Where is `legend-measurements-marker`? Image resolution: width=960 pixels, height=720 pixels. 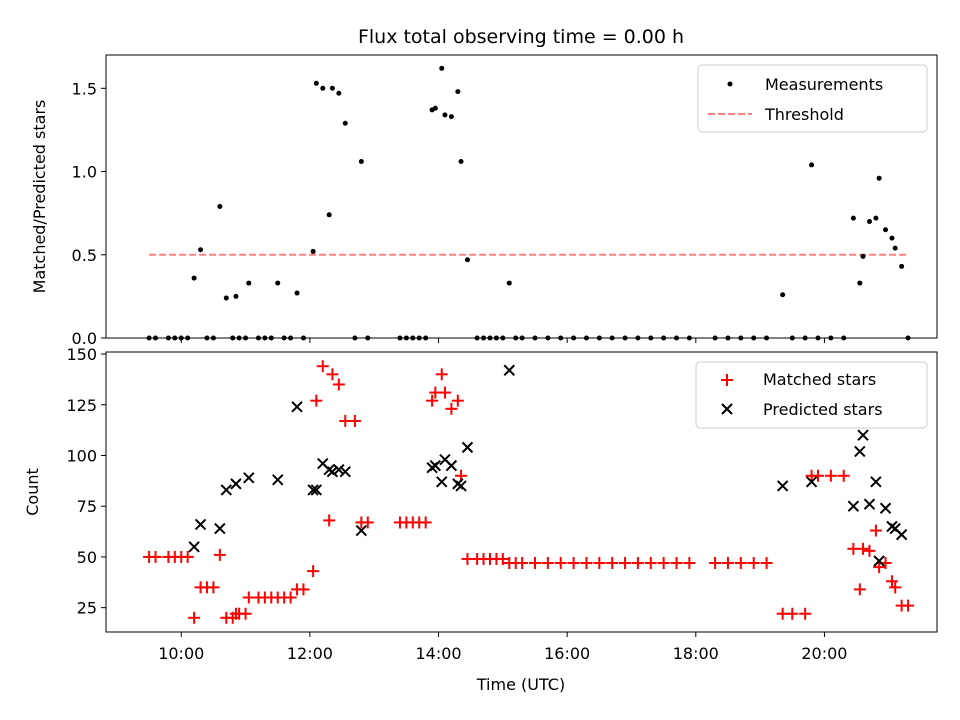 legend-measurements-marker is located at coordinates (730, 84).